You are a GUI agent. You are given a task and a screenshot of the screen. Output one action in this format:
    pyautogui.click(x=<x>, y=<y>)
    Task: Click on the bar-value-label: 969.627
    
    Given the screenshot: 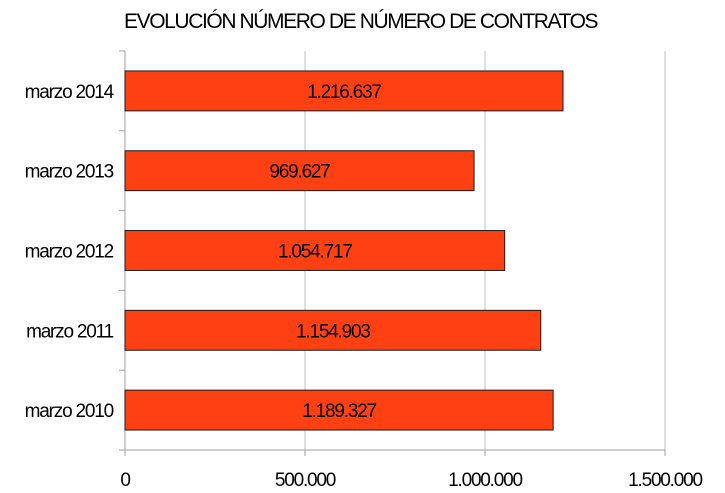 What is the action you would take?
    pyautogui.click(x=299, y=172)
    